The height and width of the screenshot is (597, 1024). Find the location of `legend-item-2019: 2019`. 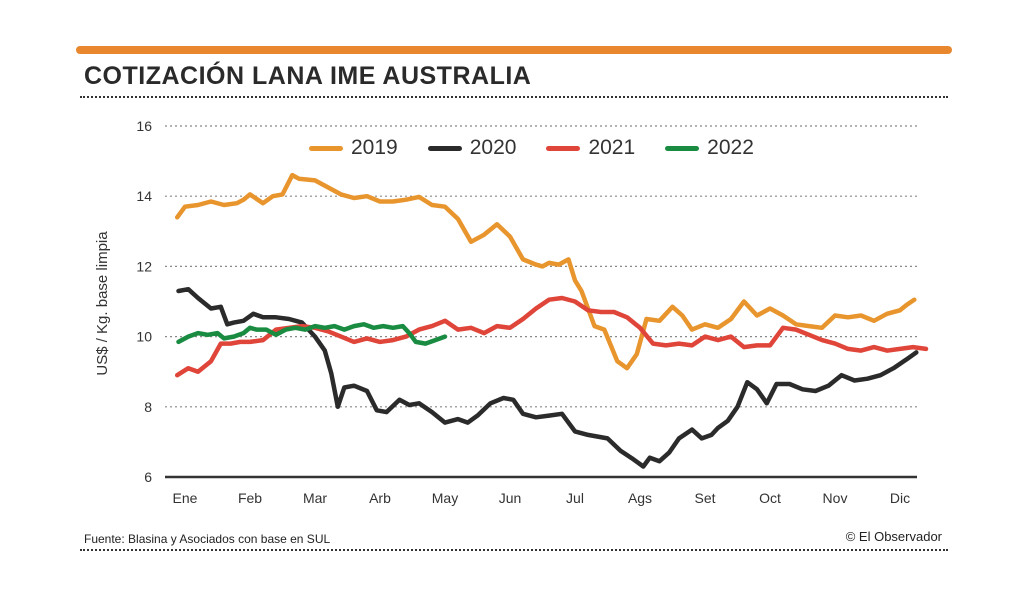

legend-item-2019: 2019 is located at coordinates (353, 148).